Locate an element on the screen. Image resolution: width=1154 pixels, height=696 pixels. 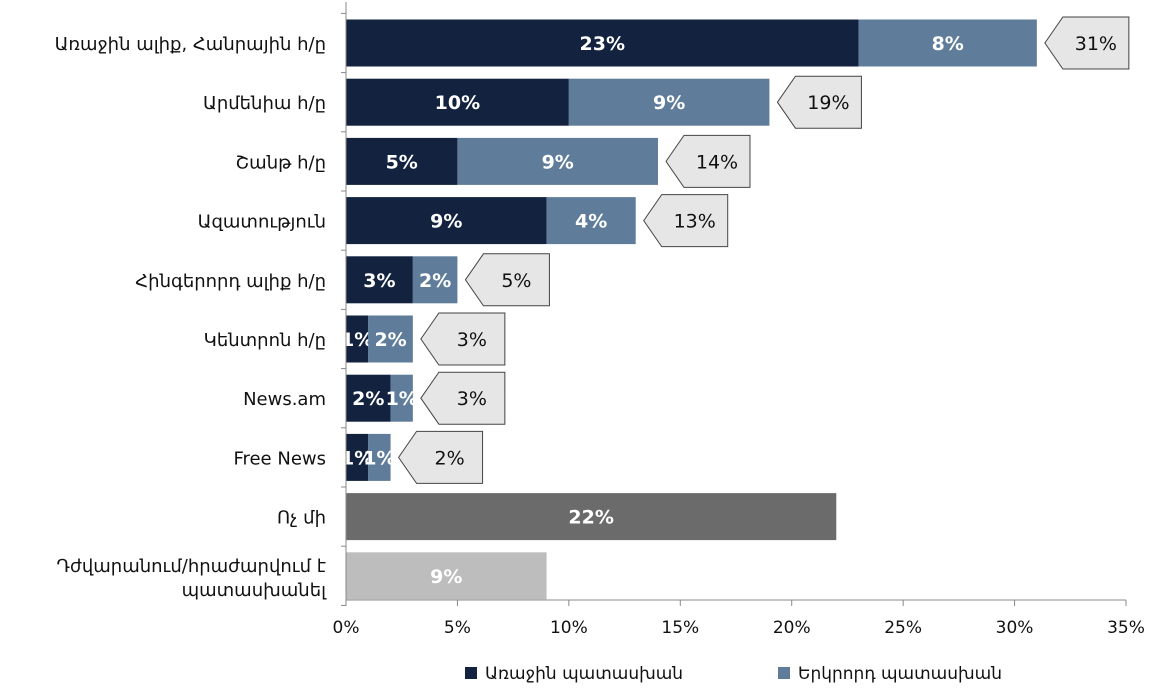
x-tick-label: 10% is located at coordinates (569, 628).